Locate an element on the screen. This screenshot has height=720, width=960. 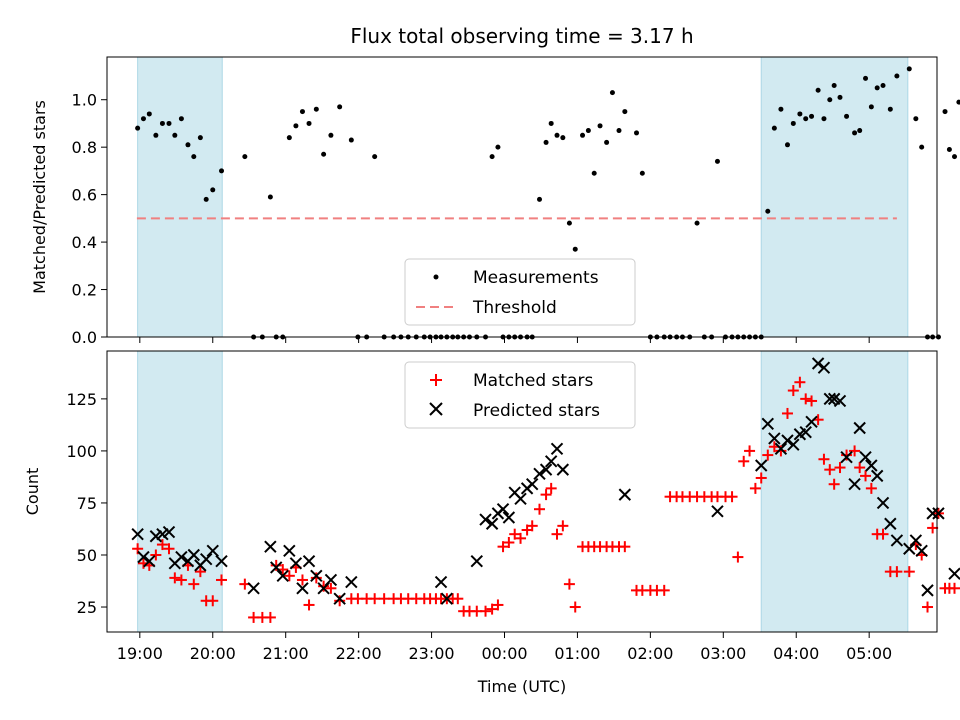
ratio-legend: Measurements Threshold is located at coordinates (520, 292).